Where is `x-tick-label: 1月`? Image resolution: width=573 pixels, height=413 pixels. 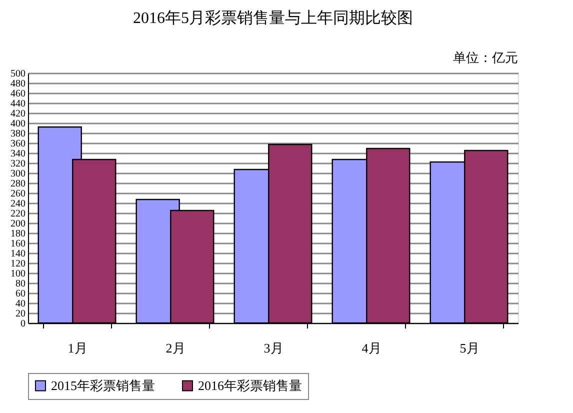
x-tick-label: 1月 is located at coordinates (78, 348).